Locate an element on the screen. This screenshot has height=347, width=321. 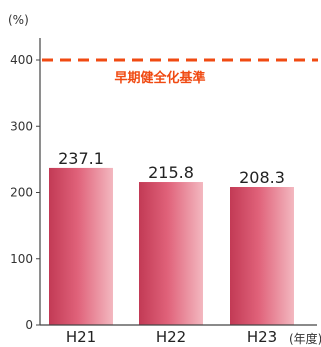
bar-h21 is located at coordinates (81, 246).